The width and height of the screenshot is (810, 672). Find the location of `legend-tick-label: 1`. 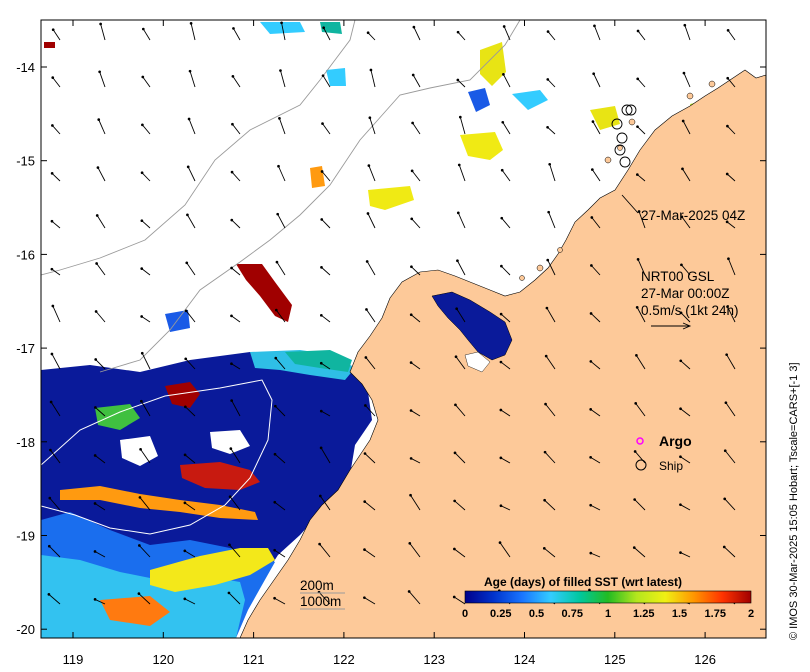

legend-tick-label: 1 is located at coordinates (608, 614).